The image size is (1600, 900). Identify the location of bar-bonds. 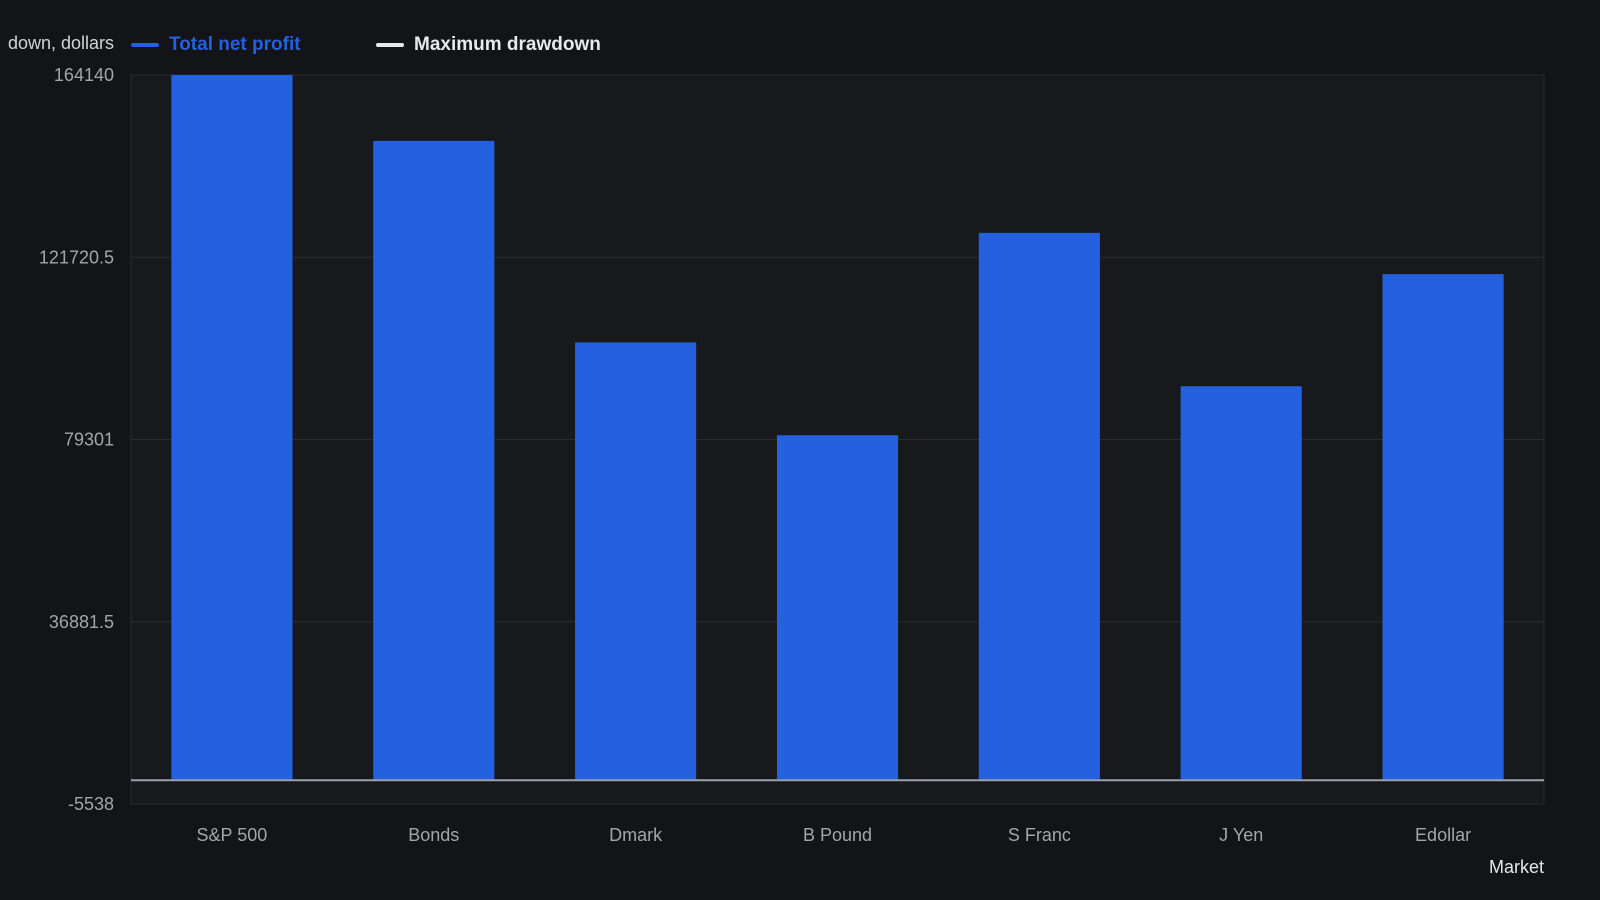
(434, 460).